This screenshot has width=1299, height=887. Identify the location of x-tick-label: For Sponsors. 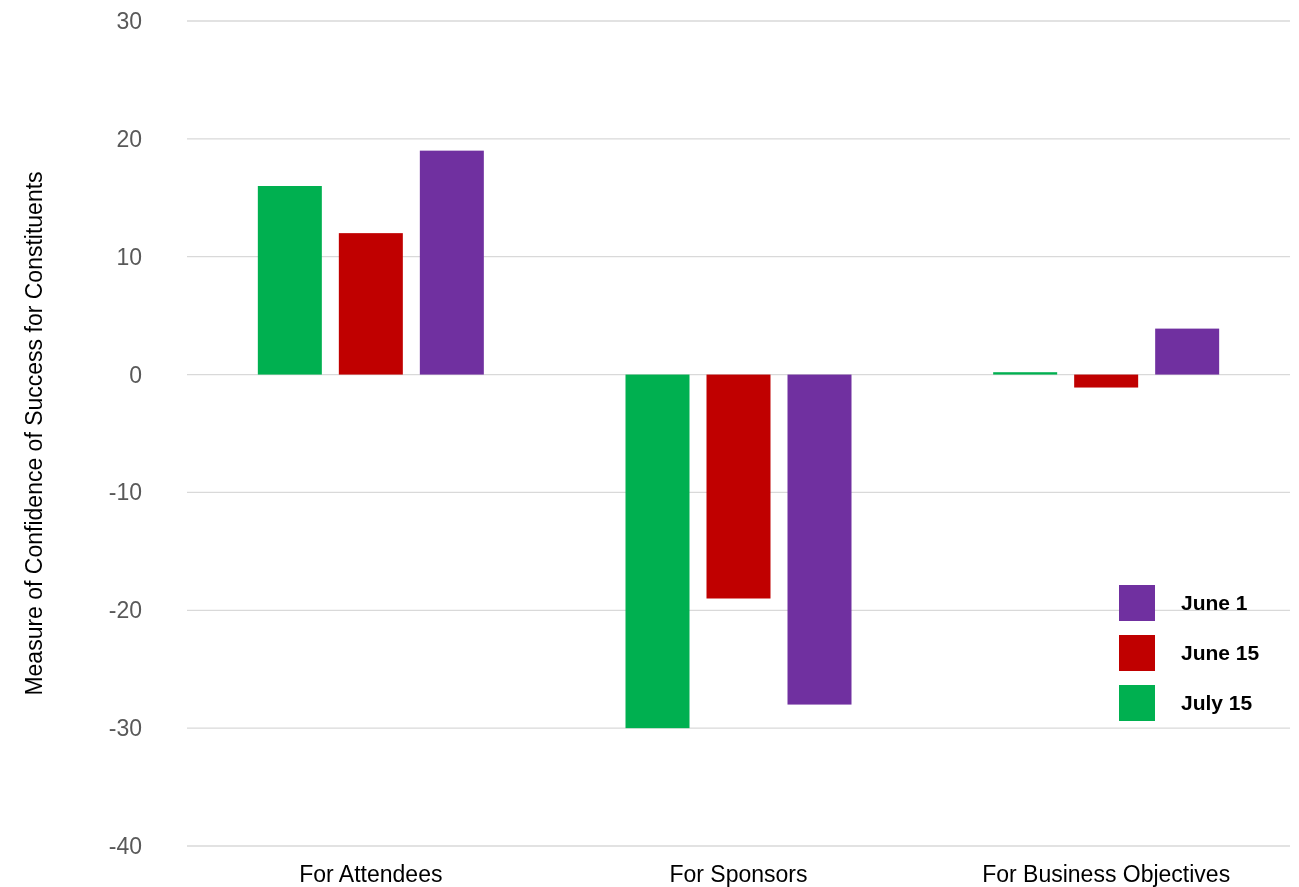
(738, 874).